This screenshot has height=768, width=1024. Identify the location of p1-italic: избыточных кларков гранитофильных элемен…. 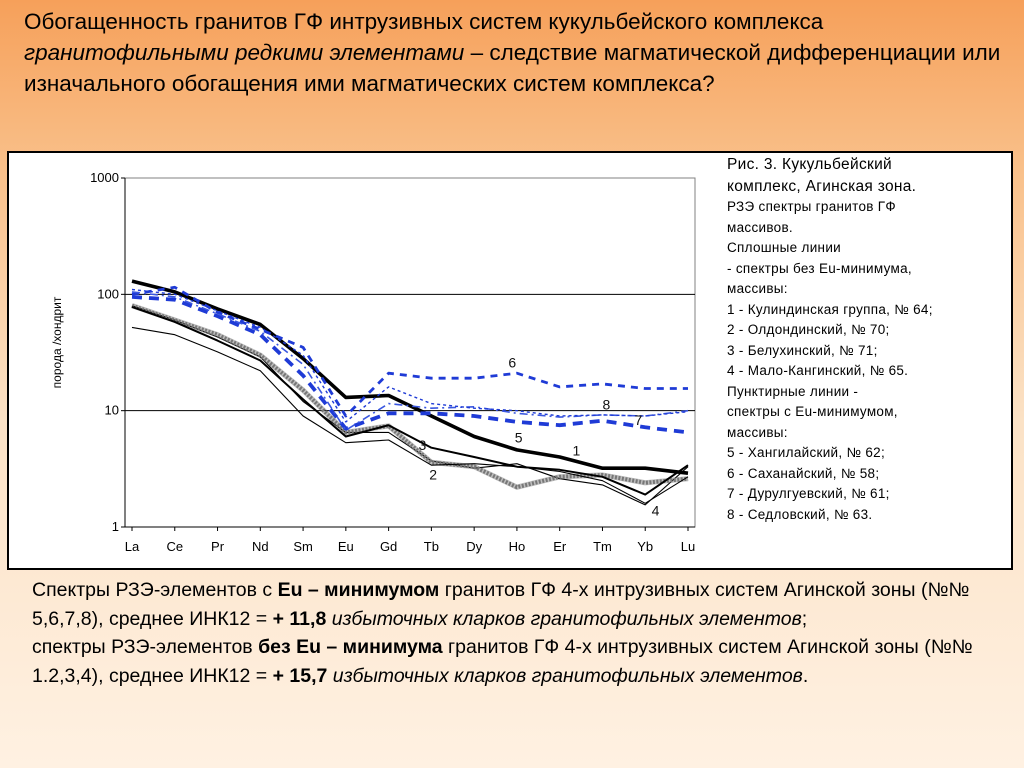
(564, 618).